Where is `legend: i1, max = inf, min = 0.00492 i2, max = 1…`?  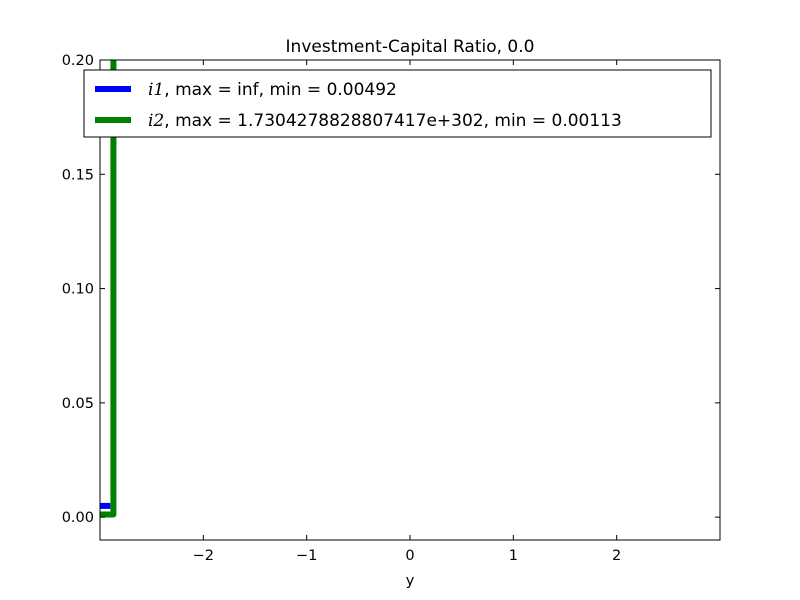 legend: i1, max = inf, min = 0.00492 i2, max = 1… is located at coordinates (397, 103).